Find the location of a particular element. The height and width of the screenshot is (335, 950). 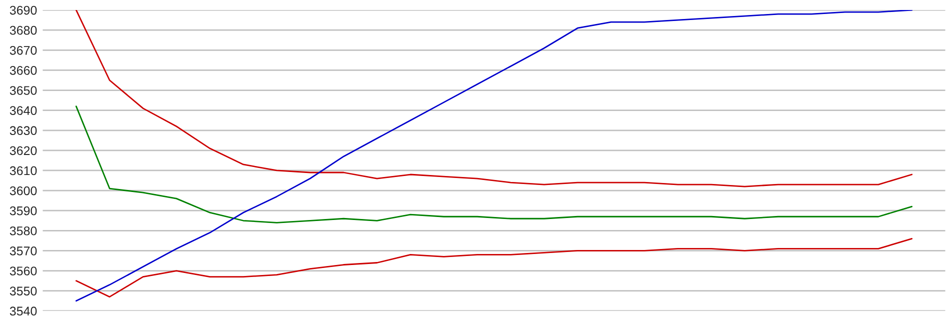

y-tick-label: 3630 is located at coordinates (23, 131).